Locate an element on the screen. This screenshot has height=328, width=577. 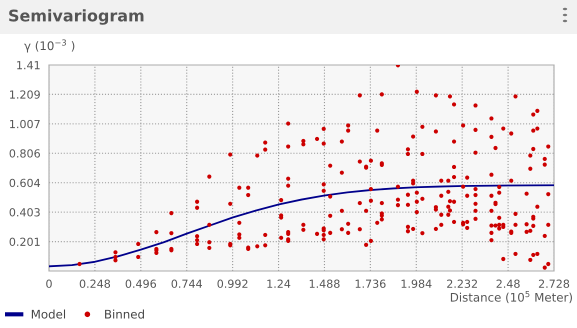
x-tick-label: 0.496 is located at coordinates (141, 284).